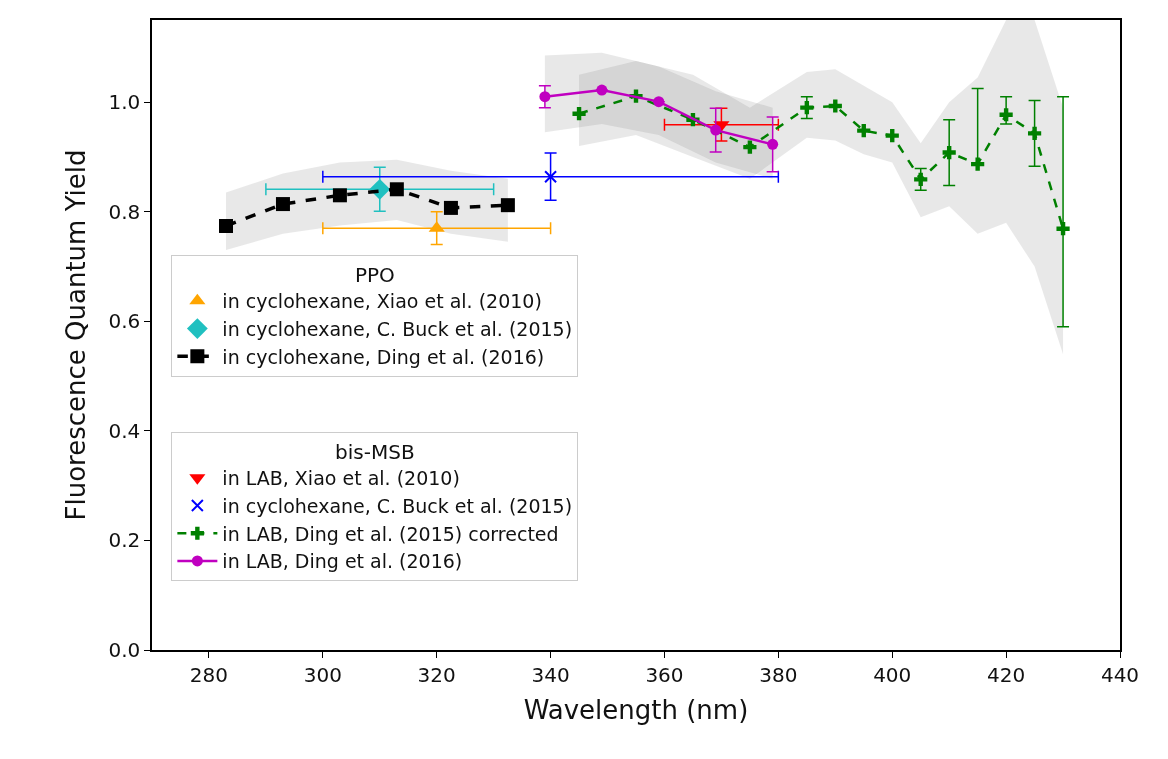  I want to click on legend-label: in LAB, Ding et al. (2016), so click(342, 561).